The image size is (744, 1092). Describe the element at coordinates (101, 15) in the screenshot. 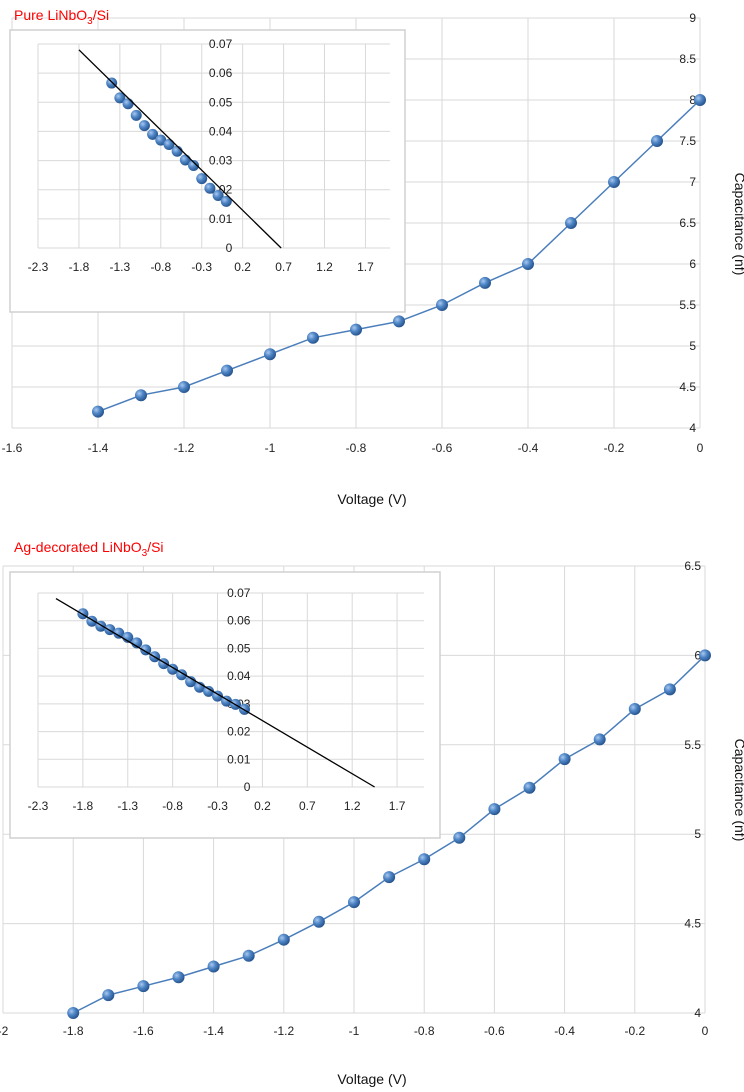

I see `title-rest: /Si` at that location.